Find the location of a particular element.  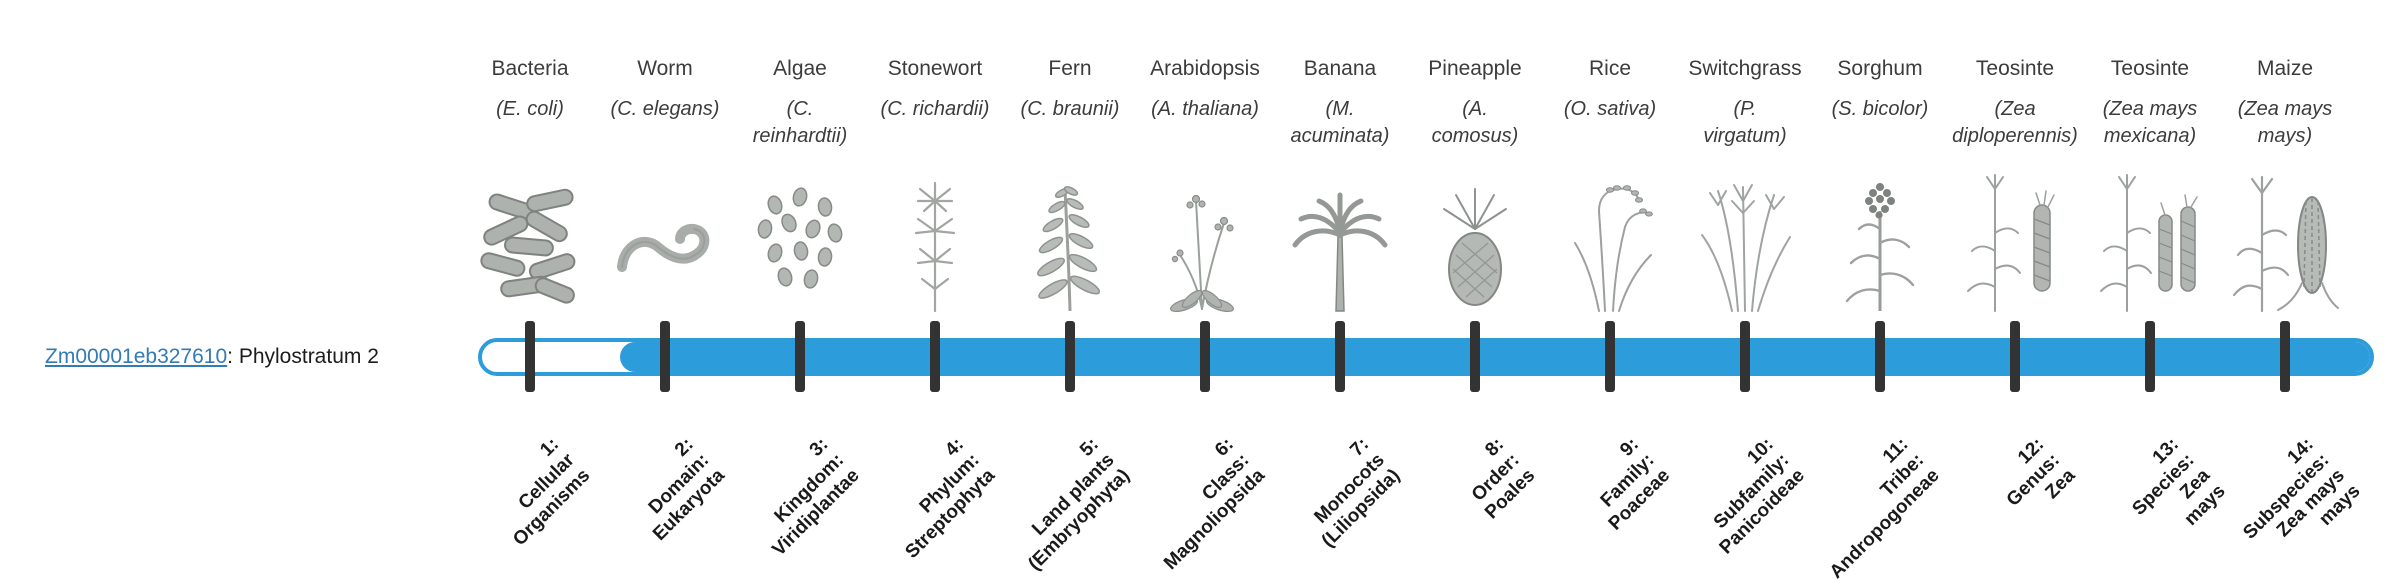

species-name: (E. coli) is located at coordinates (530, 109).